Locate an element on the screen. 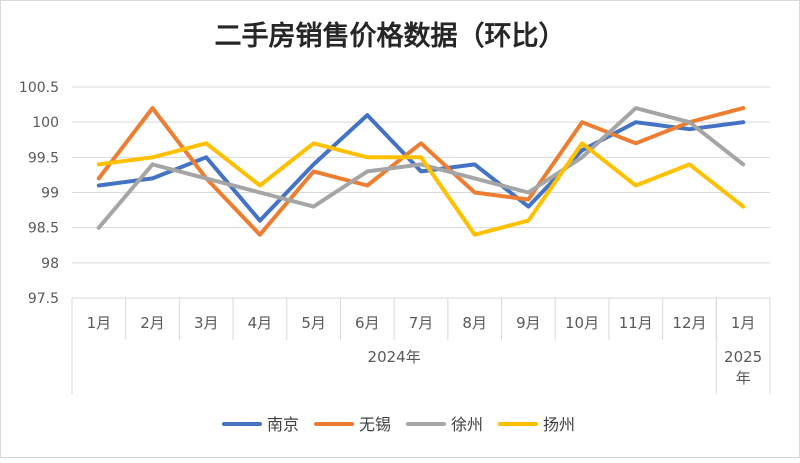 The width and height of the screenshot is (800, 463). legend-label: 扬州 is located at coordinates (559, 424).